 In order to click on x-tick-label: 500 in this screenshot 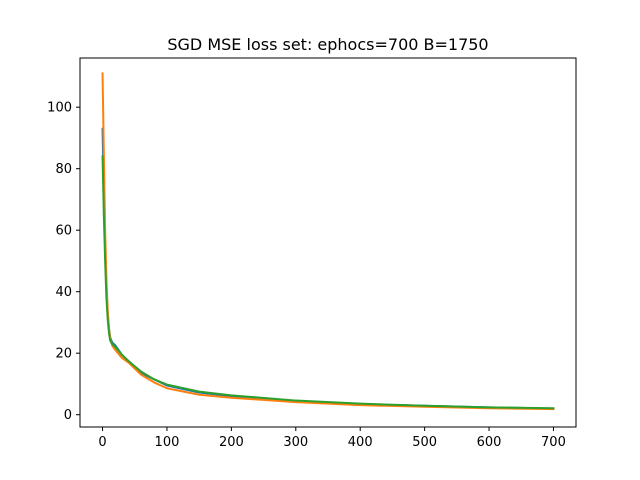, I will do `click(424, 442)`.